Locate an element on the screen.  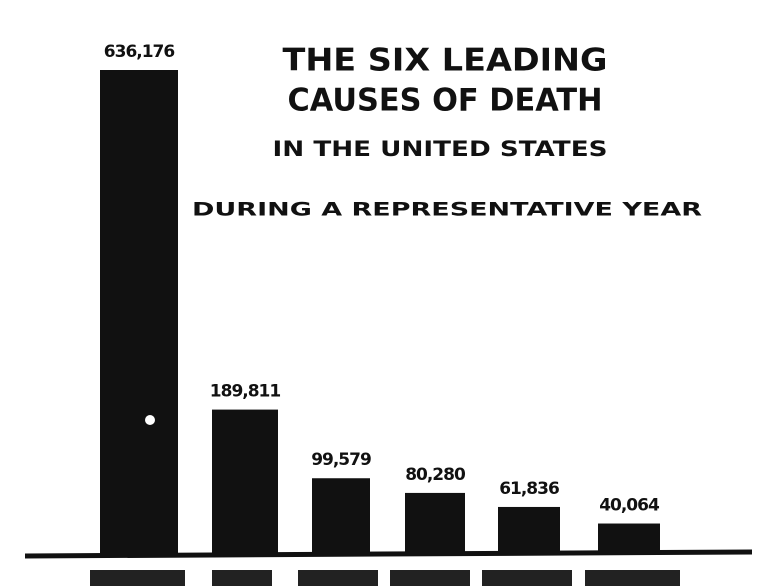
title-line: DURING A REPRESENTATIVE YEAR is located at coordinates (447, 210).